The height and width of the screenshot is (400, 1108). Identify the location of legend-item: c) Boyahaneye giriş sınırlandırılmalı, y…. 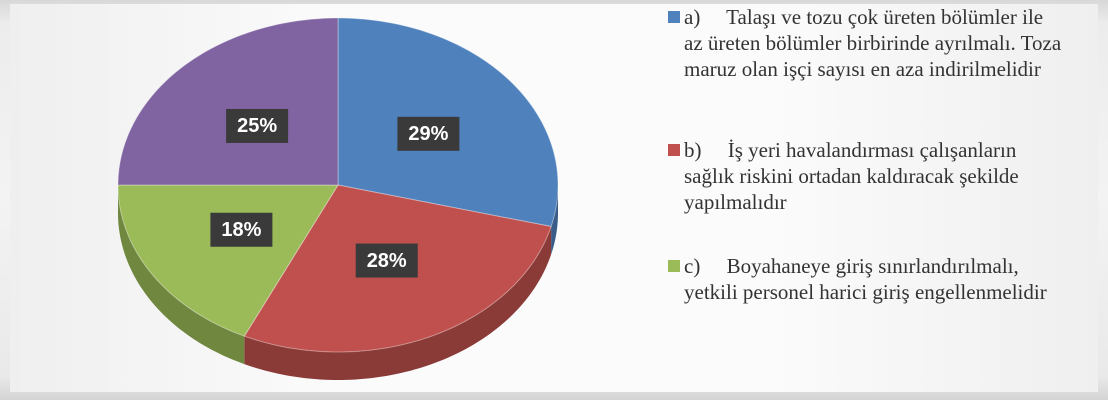
(866, 279).